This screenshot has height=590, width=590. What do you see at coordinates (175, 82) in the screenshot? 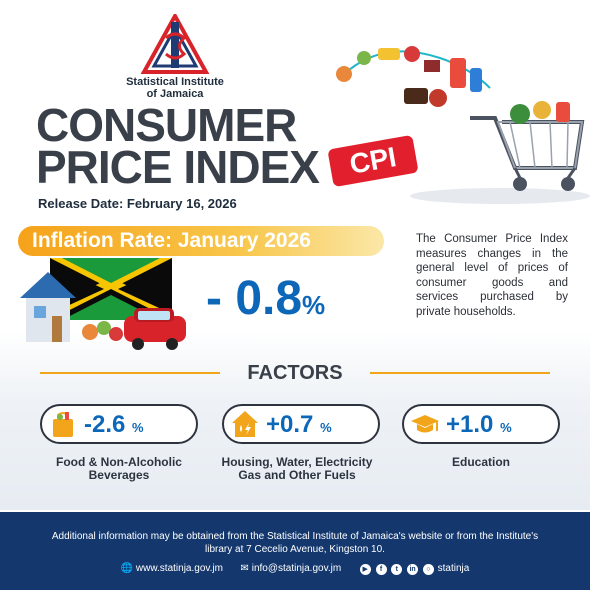
I see `org-name-line1: Statistical Institute` at bounding box center [175, 82].